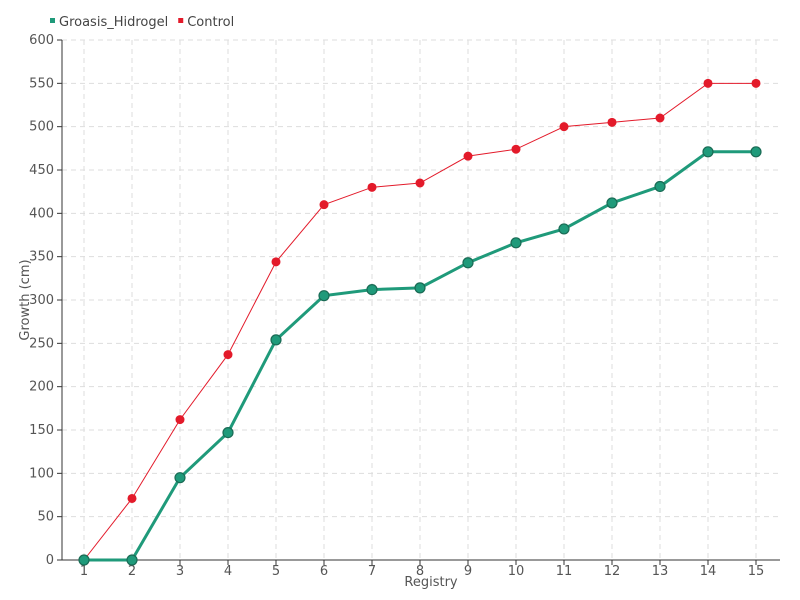 Image resolution: width=800 pixels, height=600 pixels. I want to click on x-tick-label: 4, so click(228, 571).